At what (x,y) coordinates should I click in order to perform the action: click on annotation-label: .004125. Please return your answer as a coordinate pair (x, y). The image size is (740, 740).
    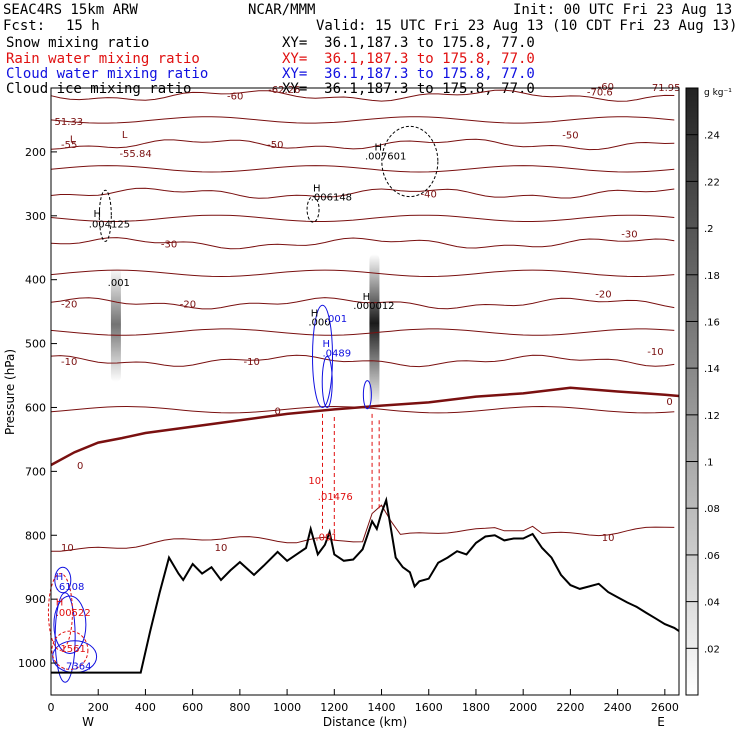
    Looking at the image, I should click on (109, 224).